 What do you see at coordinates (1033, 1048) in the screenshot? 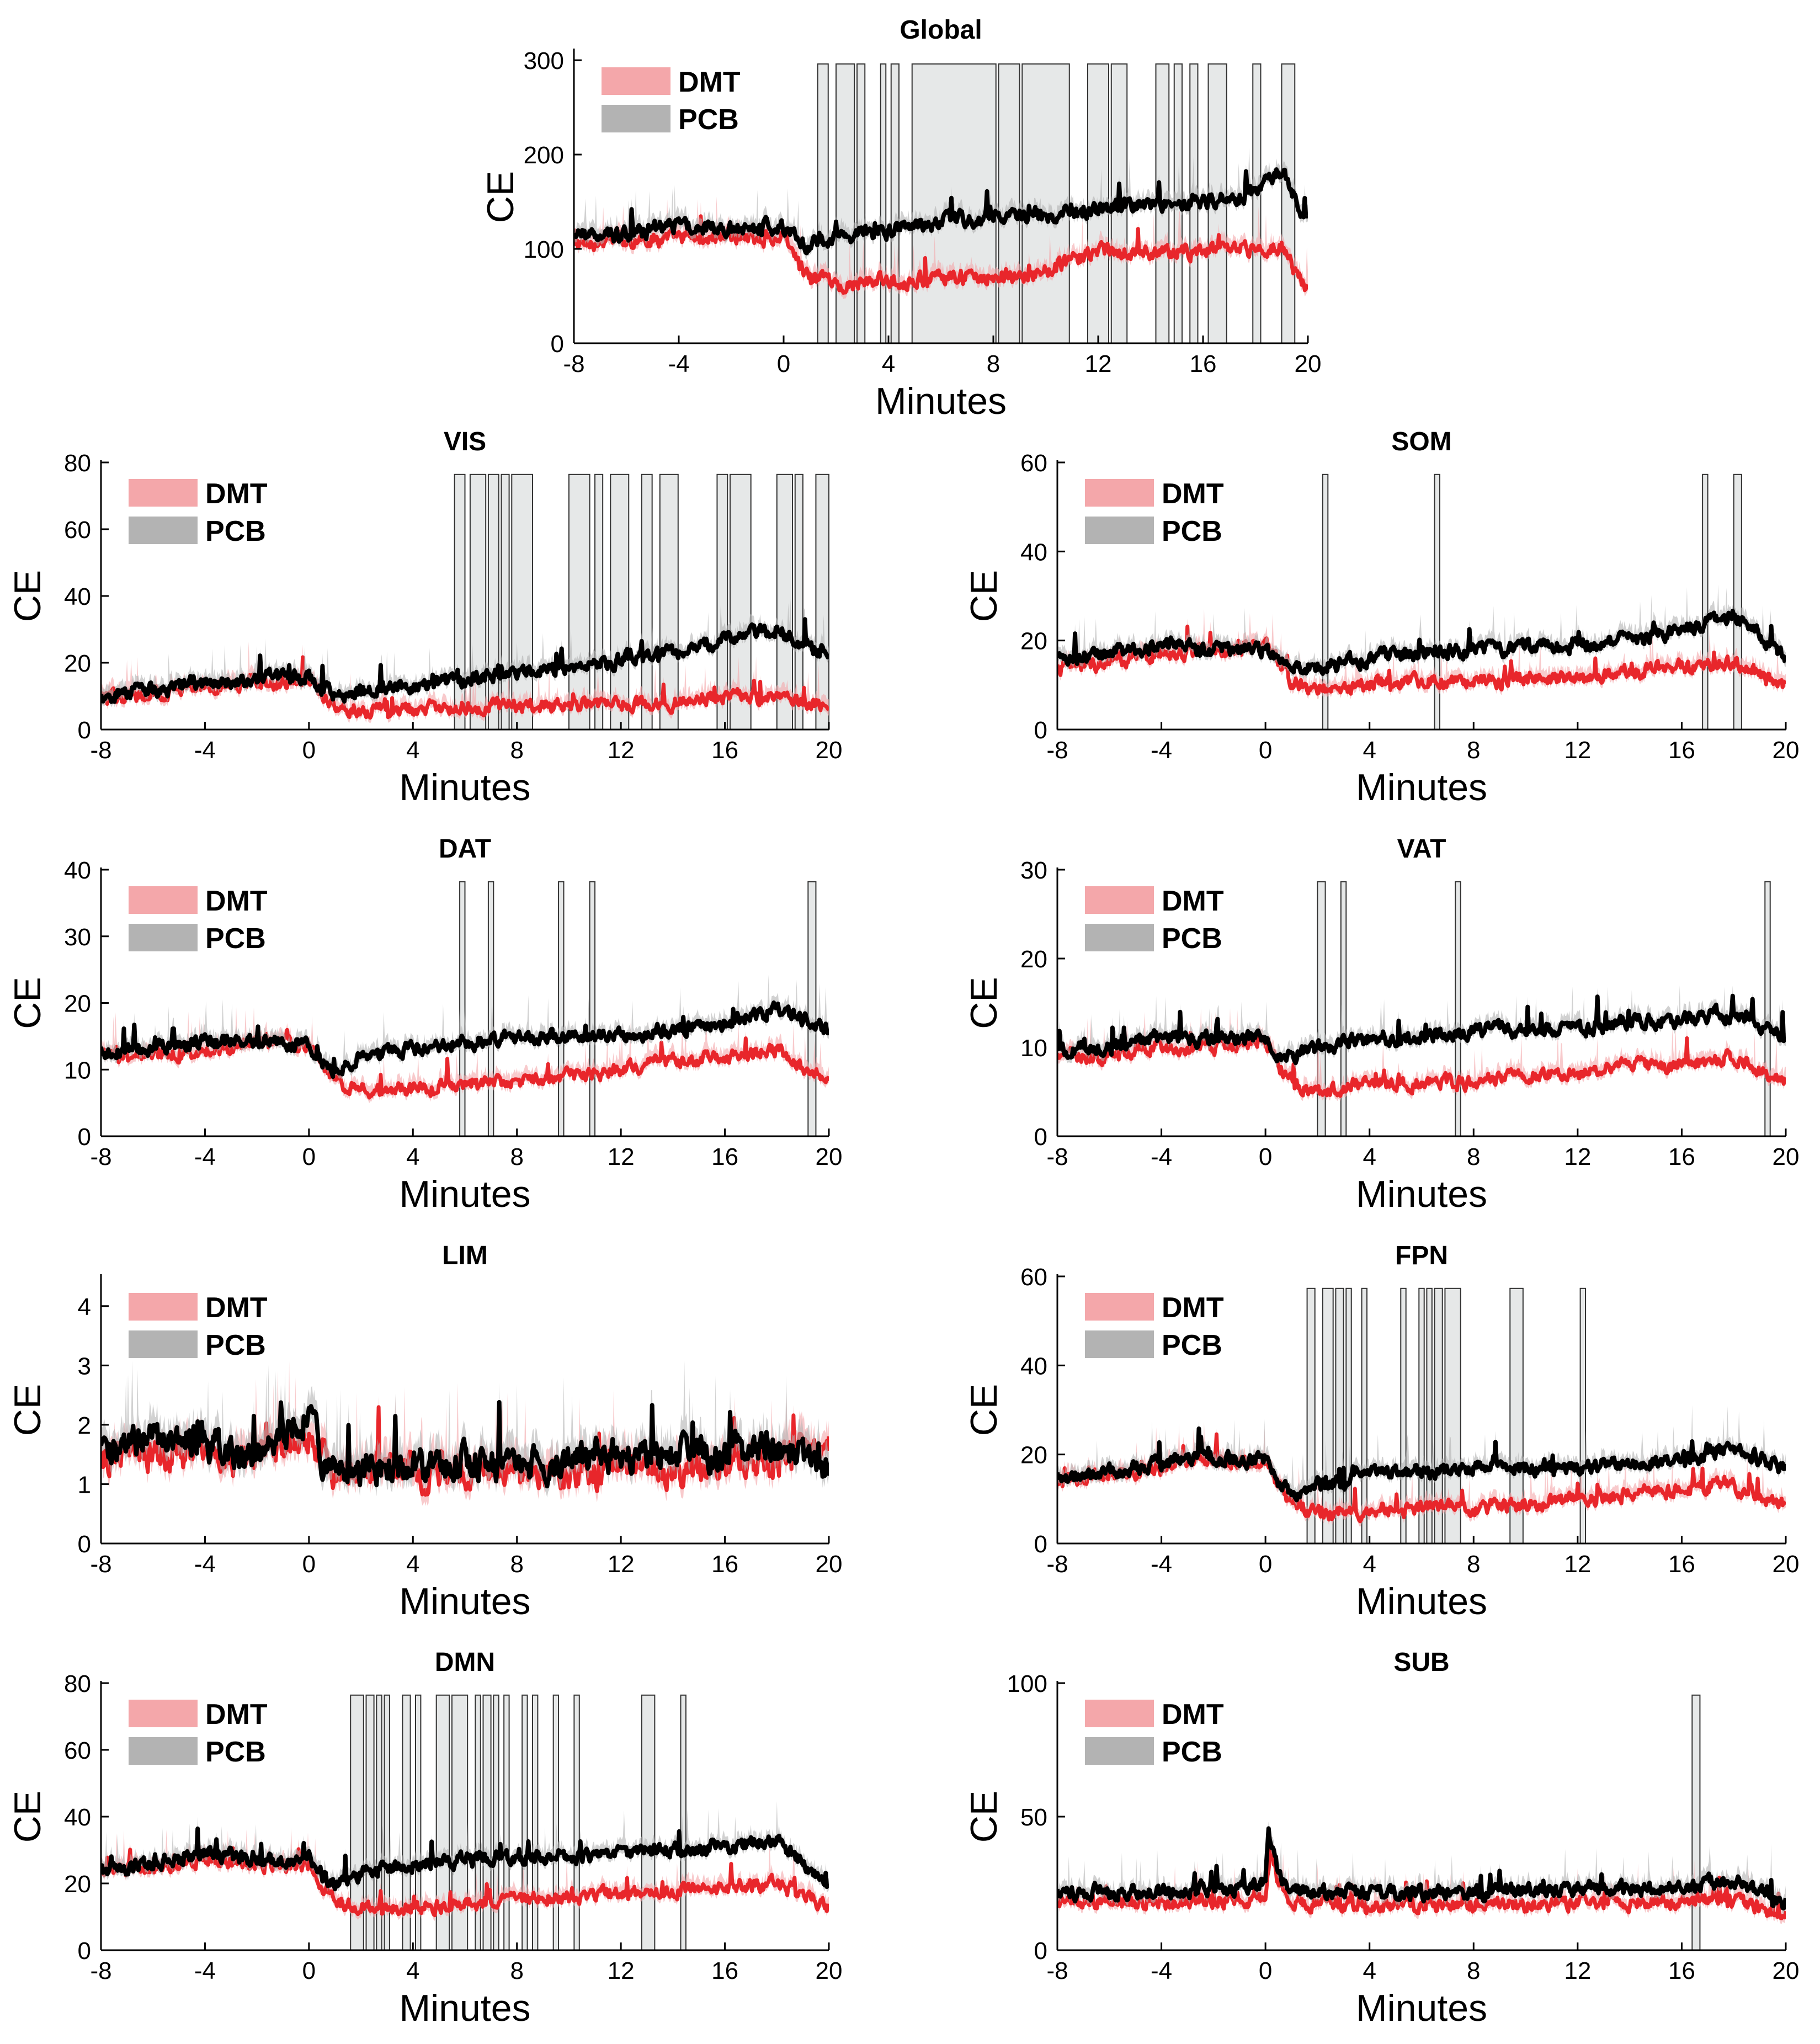
I see `y-tick-label: 10` at bounding box center [1033, 1048].